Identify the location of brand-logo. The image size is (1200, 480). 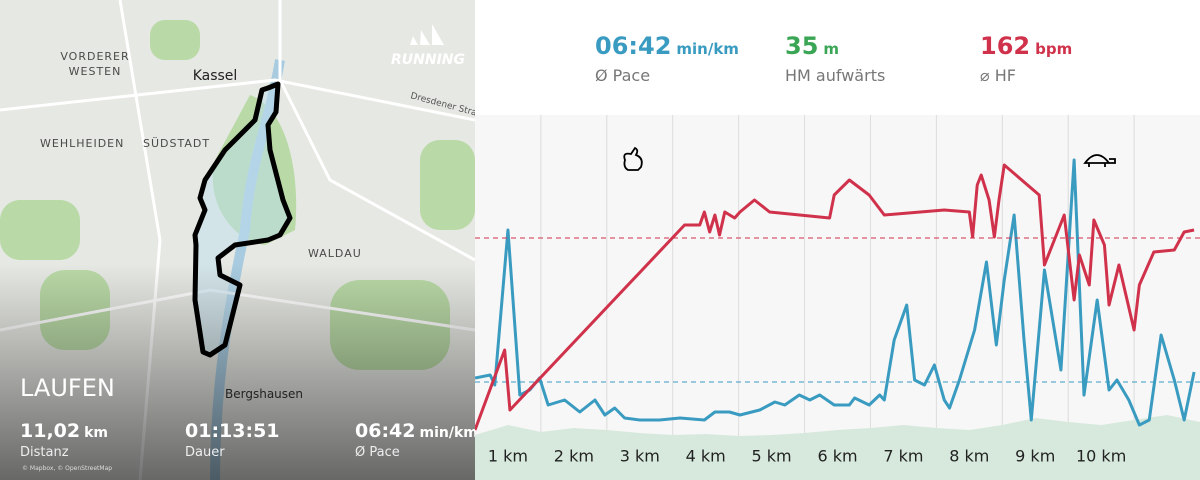
(427, 34).